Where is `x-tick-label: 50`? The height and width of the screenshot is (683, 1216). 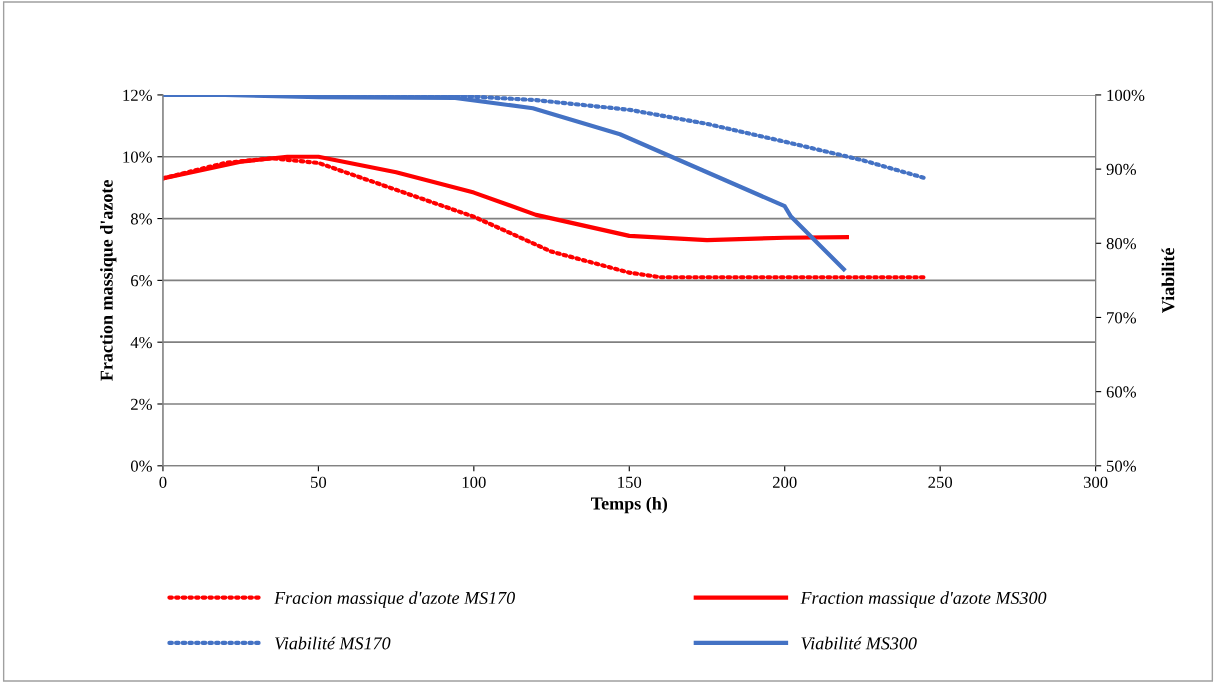 x-tick-label: 50 is located at coordinates (319, 482).